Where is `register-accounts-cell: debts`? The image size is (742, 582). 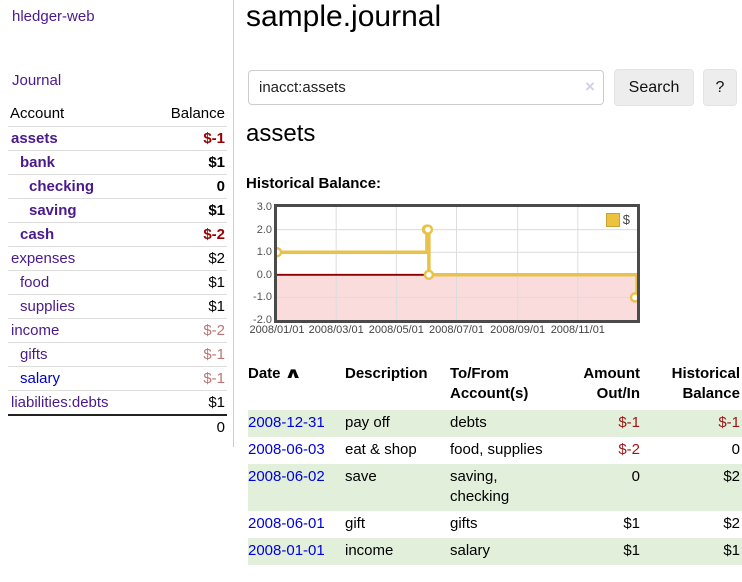 register-accounts-cell: debts is located at coordinates (468, 422).